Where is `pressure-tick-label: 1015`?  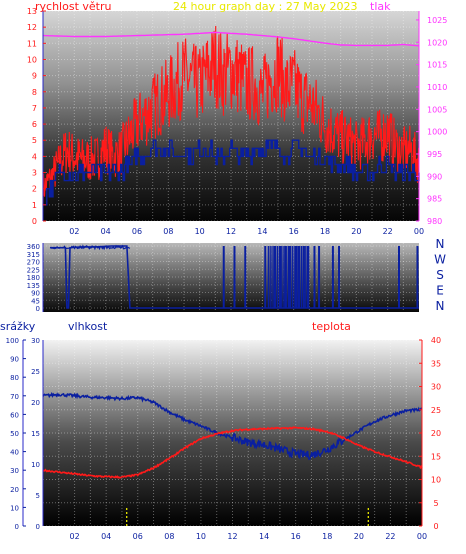 pressure-tick-label: 1015 is located at coordinates (437, 65).